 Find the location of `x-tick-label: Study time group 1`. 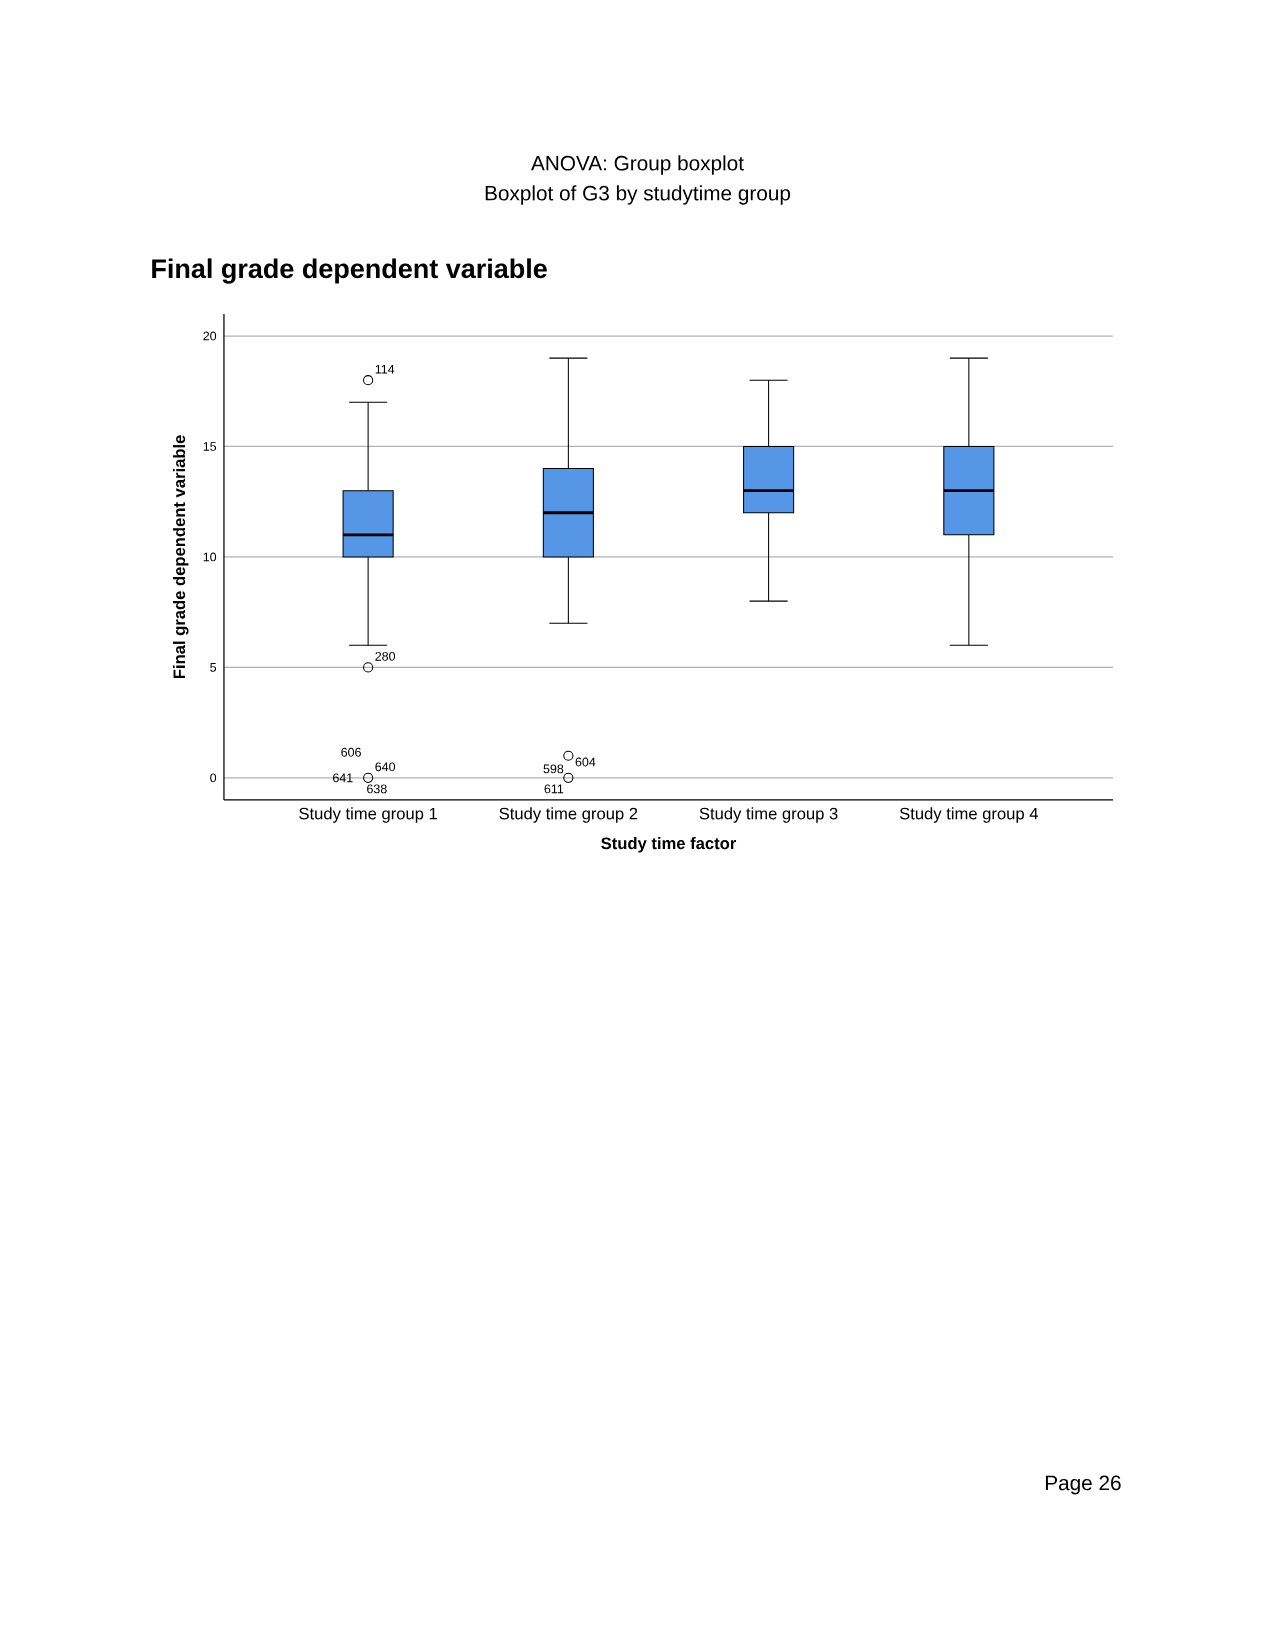

x-tick-label: Study time group 1 is located at coordinates (368, 815).